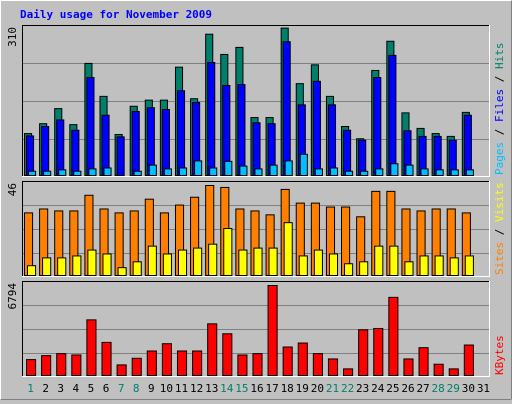 The width and height of the screenshot is (512, 404). Describe the element at coordinates (271, 388) in the screenshot. I see `x-axis-label: 17` at that location.